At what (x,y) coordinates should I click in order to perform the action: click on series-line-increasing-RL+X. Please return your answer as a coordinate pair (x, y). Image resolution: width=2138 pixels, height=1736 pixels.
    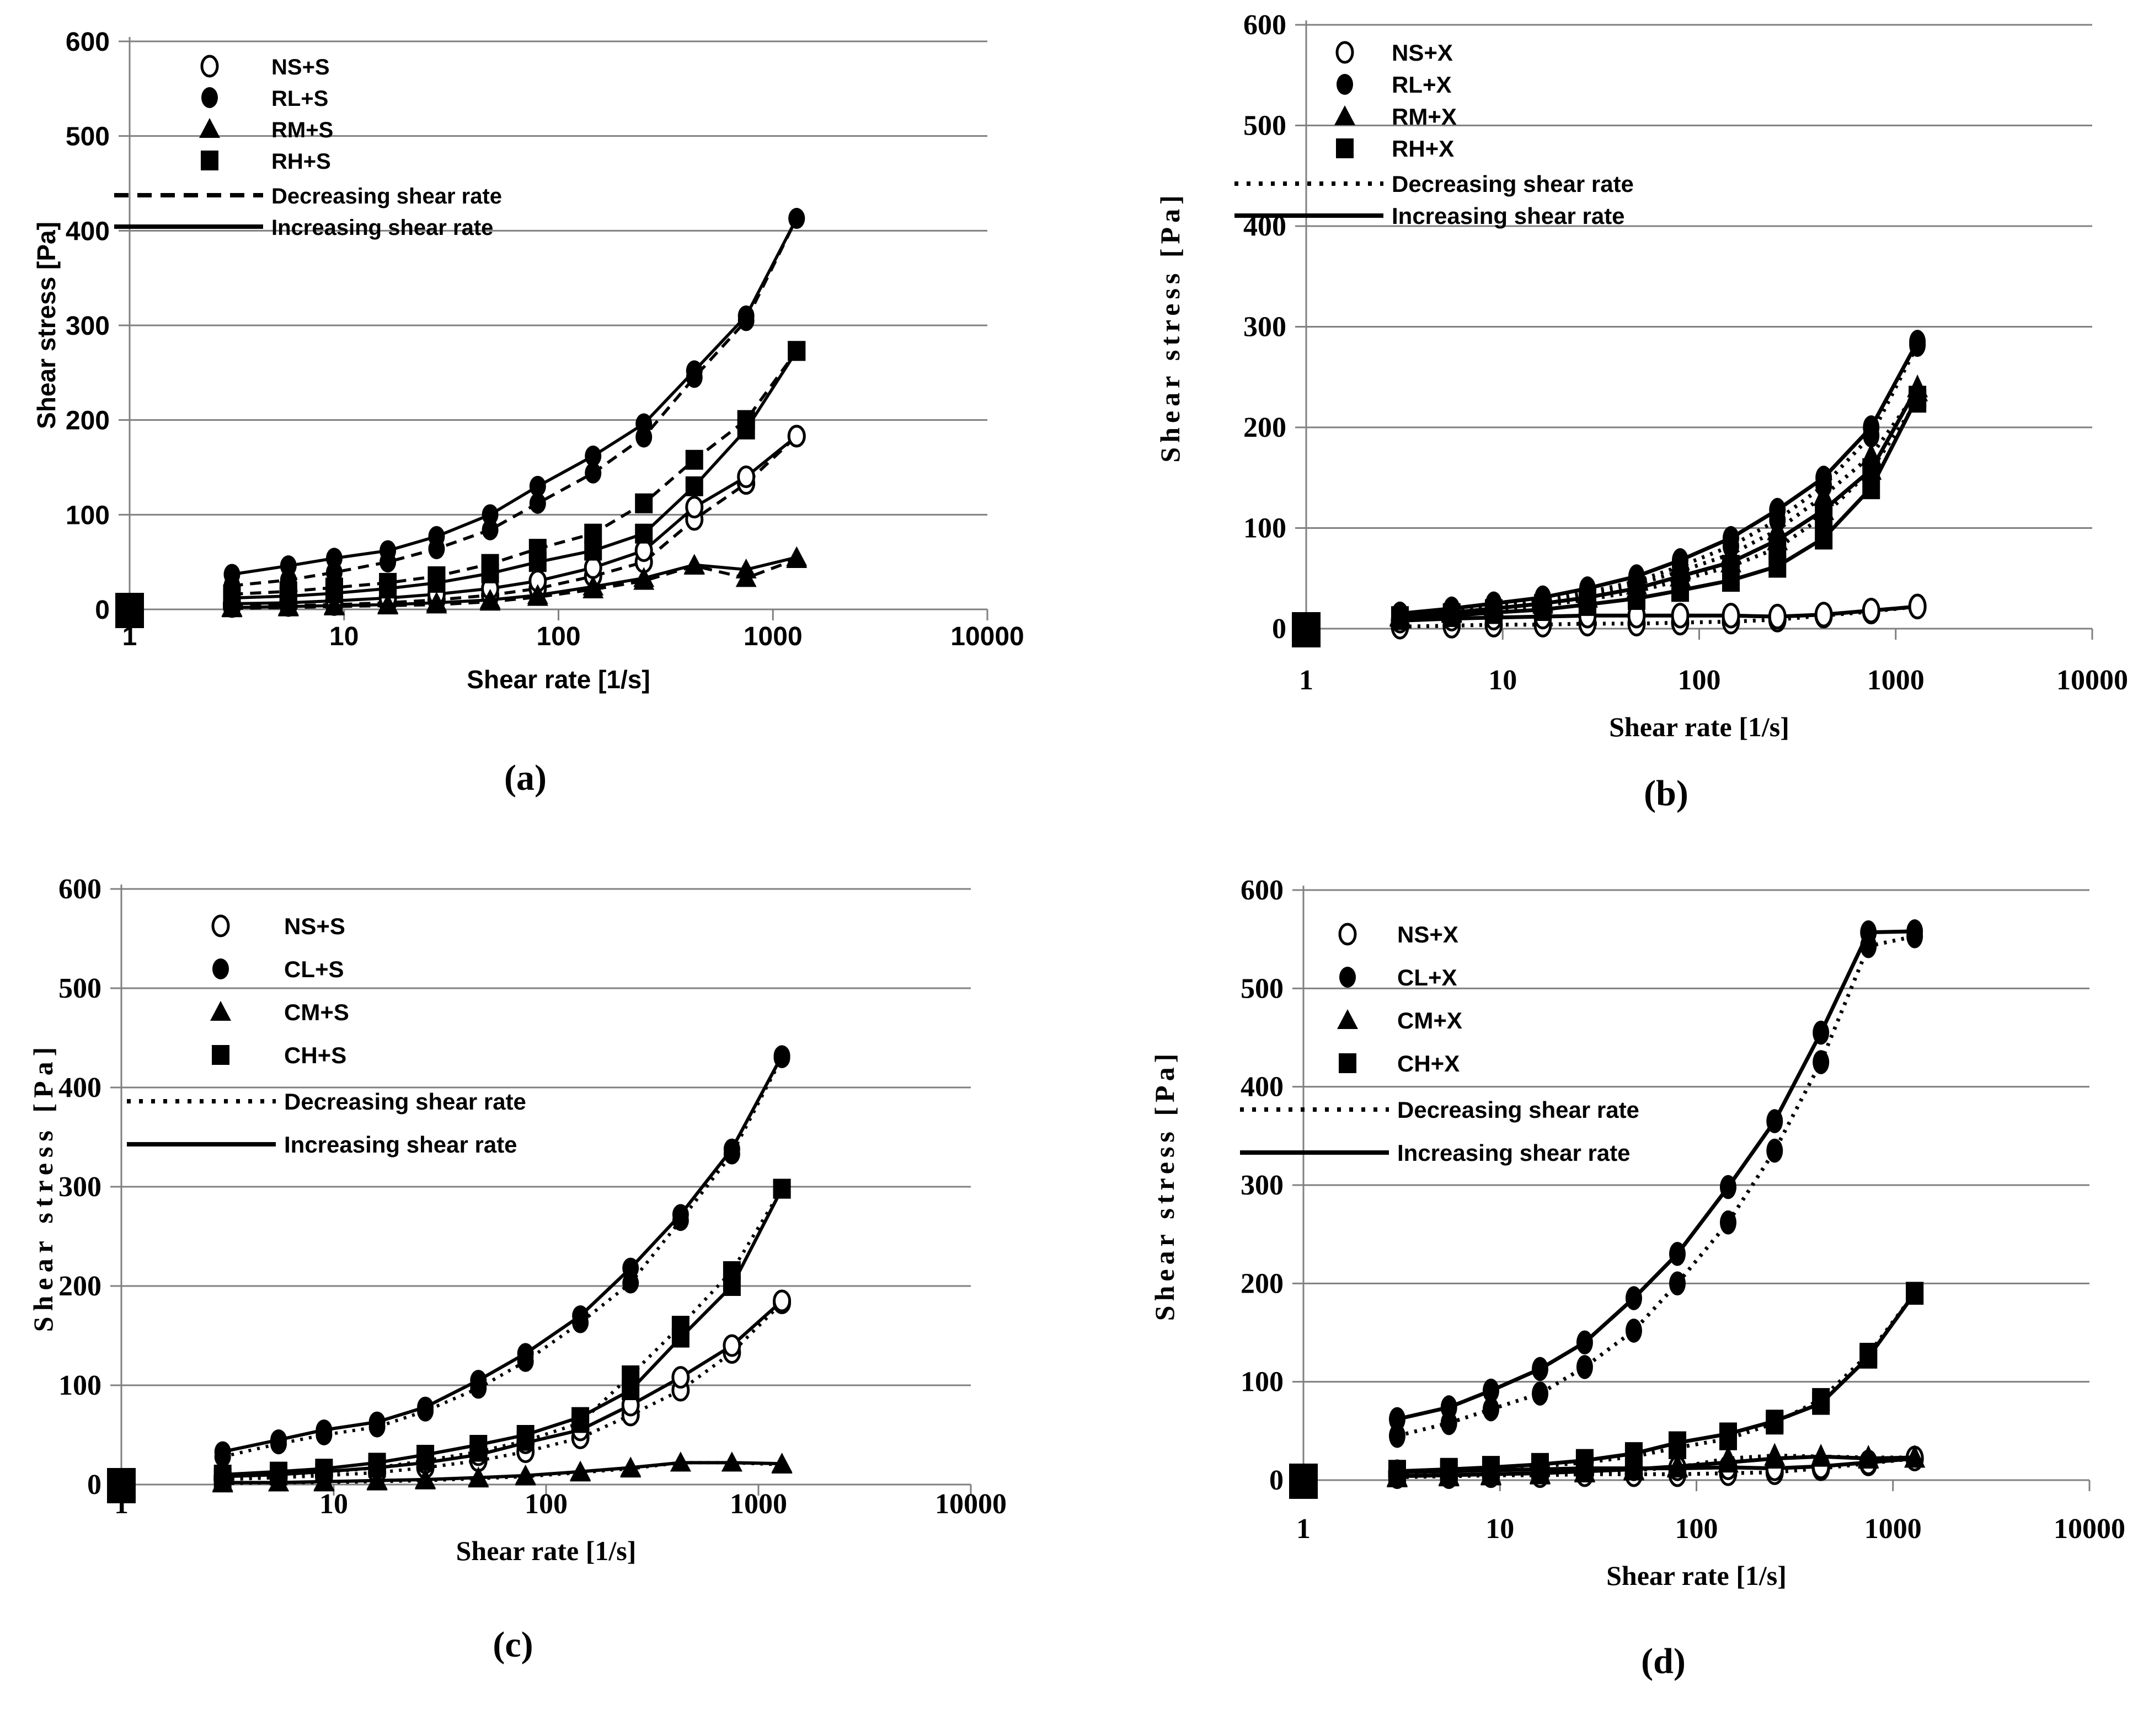
    Looking at the image, I should click on (1659, 478).